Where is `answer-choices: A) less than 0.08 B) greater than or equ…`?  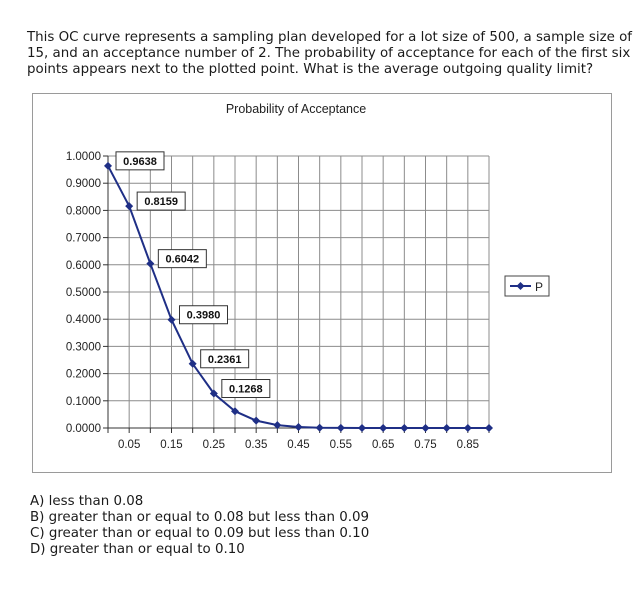 answer-choices: A) less than 0.08 B) greater than or equ… is located at coordinates (199, 526).